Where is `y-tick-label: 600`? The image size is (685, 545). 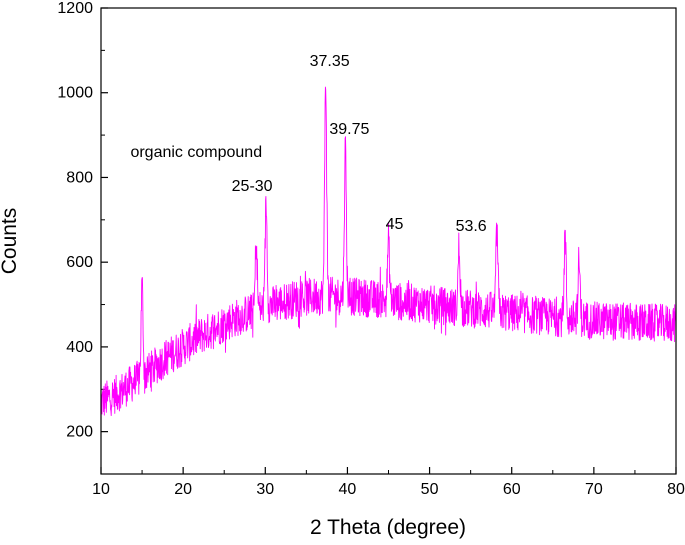 y-tick-label: 600 is located at coordinates (79, 262).